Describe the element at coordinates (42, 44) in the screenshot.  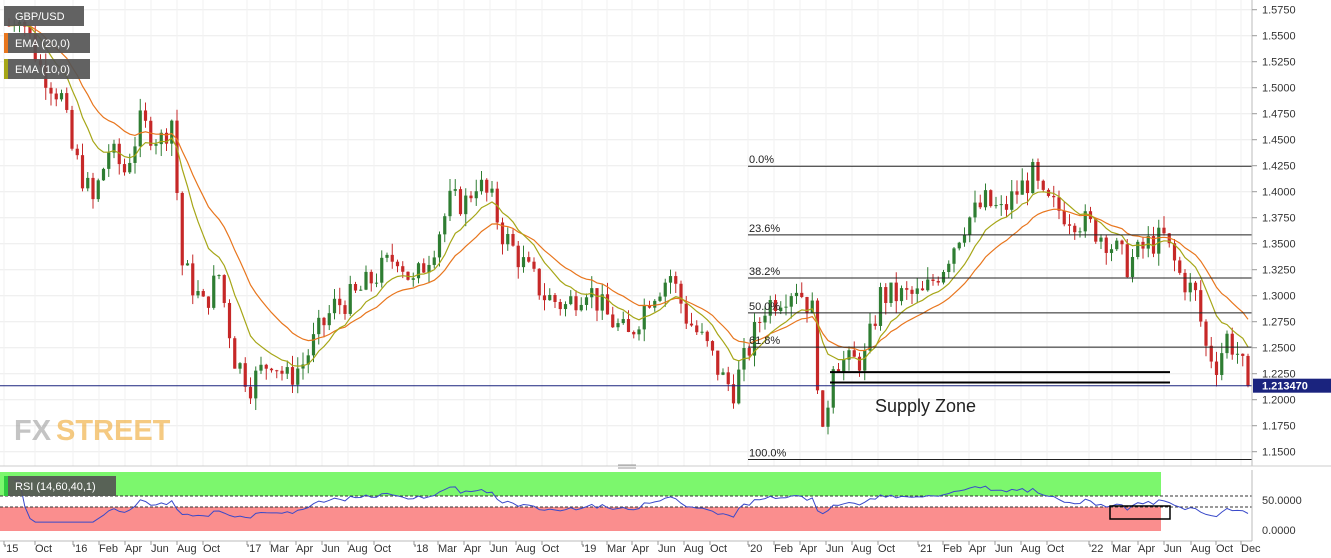
I see `ema20-name: EMA (20,0)` at that location.